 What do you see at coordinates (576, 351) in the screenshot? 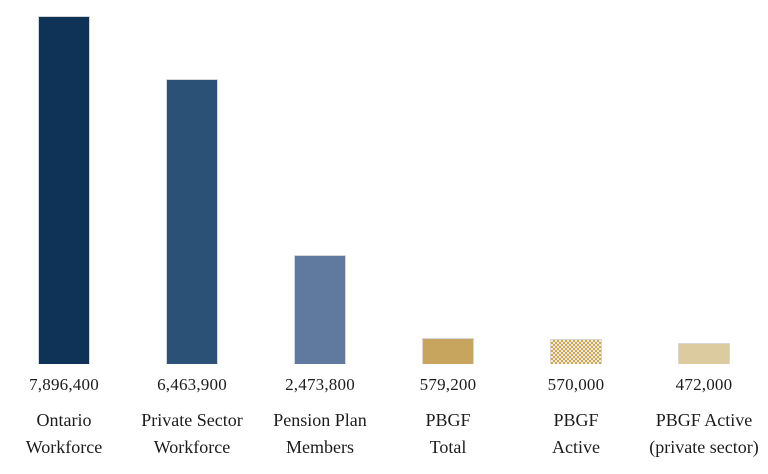
I see `bar-pbgf-active` at bounding box center [576, 351].